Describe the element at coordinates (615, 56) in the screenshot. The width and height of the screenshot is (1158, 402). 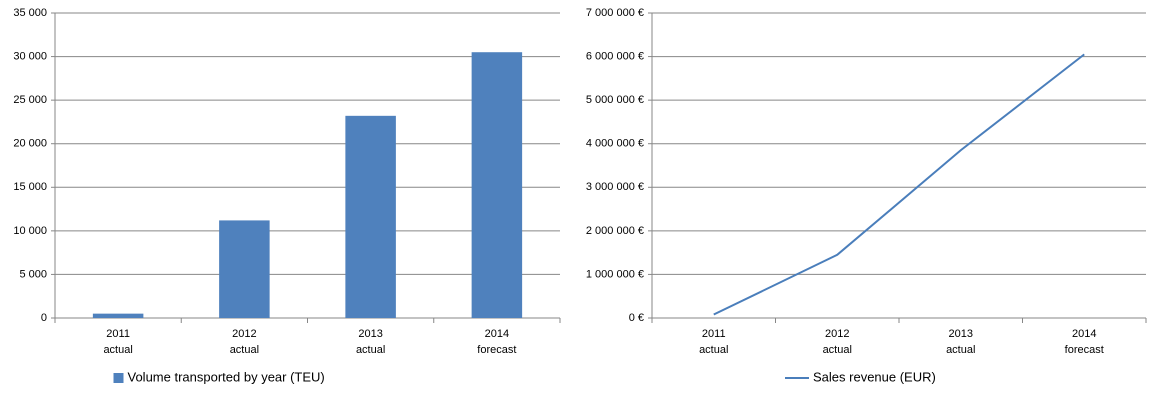
I see `y-tick-label: 6 000 000 €` at that location.